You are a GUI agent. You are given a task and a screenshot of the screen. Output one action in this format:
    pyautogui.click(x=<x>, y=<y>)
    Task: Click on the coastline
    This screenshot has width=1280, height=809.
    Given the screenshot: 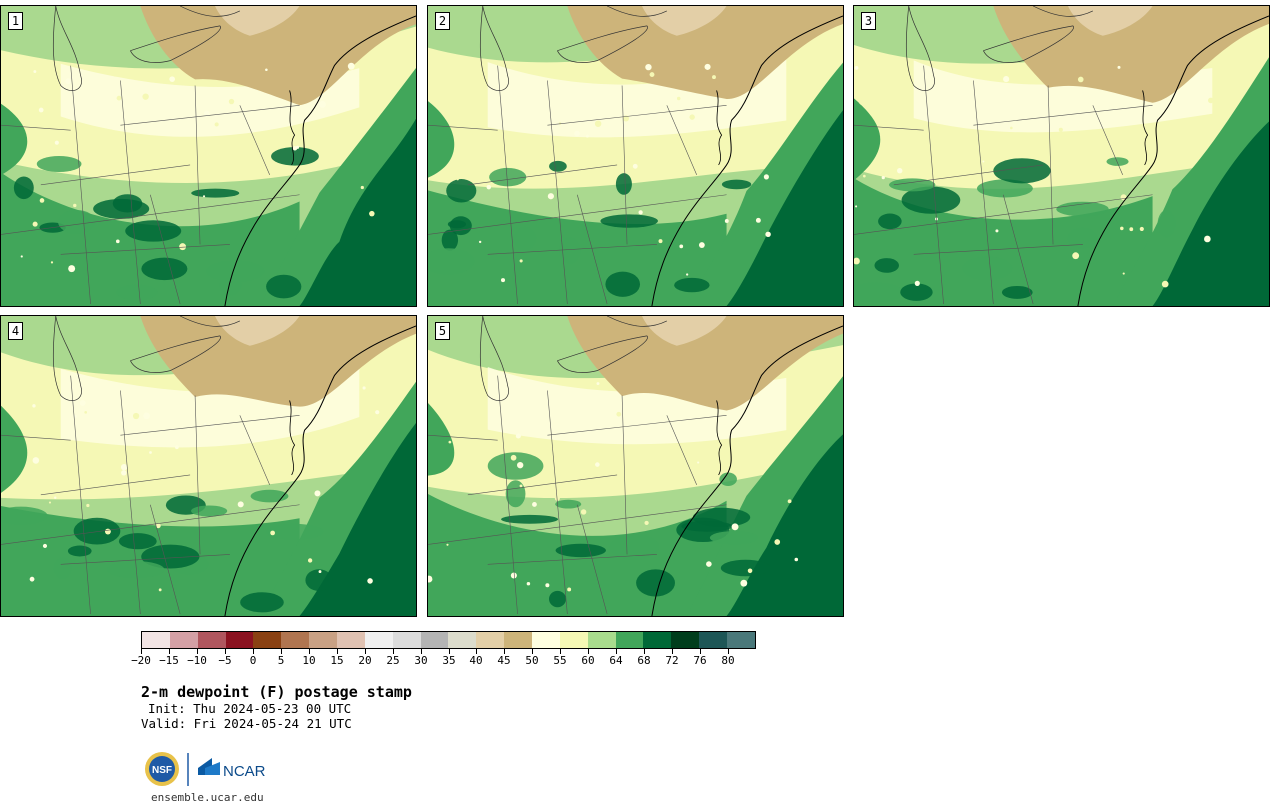 What is the action you would take?
    pyautogui.click(x=747, y=160)
    